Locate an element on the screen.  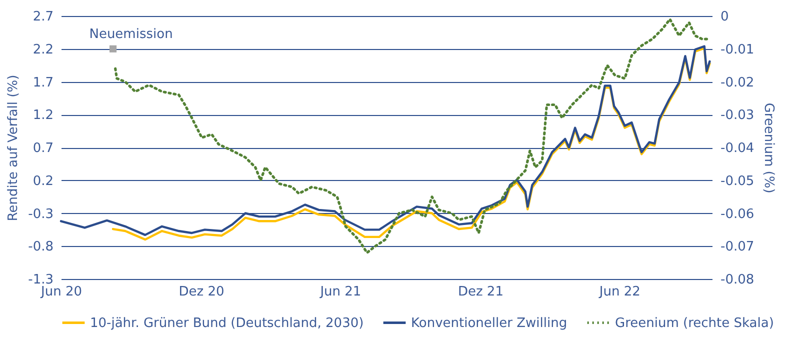
y-axis-title: Rendite auf Verfall (%) is located at coordinates (14, 148).